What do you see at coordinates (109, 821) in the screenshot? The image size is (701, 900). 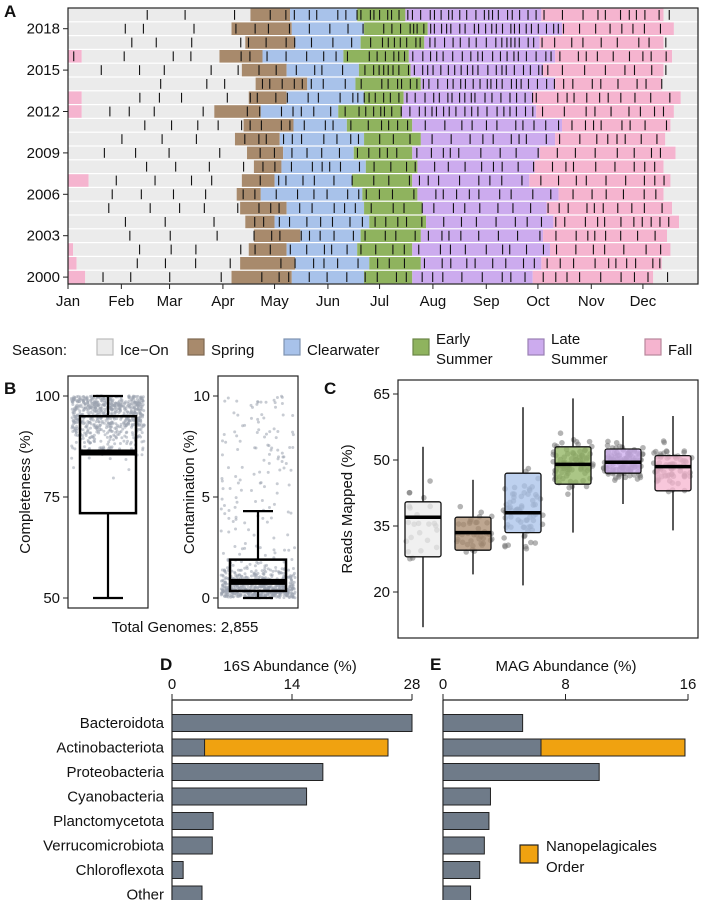 I see `category-label-planctomycetota: Planctomycetota` at bounding box center [109, 821].